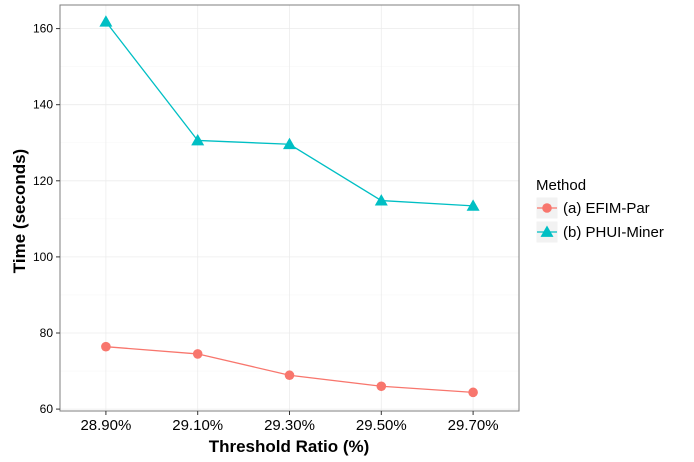 This screenshot has height=462, width=694. Describe the element at coordinates (47, 409) in the screenshot. I see `y-tick-label: 60` at that location.